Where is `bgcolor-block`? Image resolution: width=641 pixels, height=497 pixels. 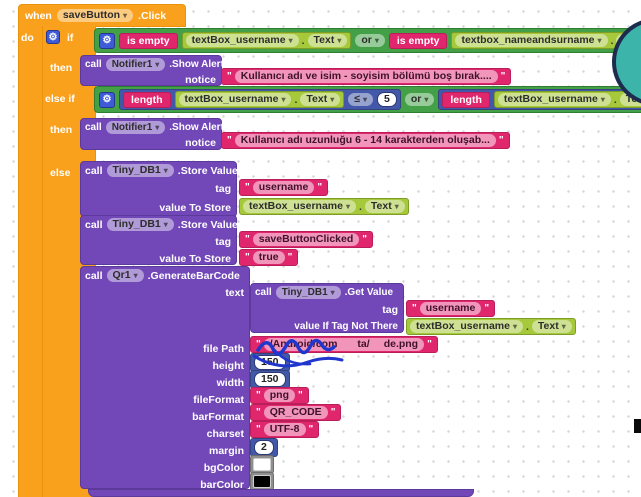 bgcolor-block is located at coordinates (262, 464).